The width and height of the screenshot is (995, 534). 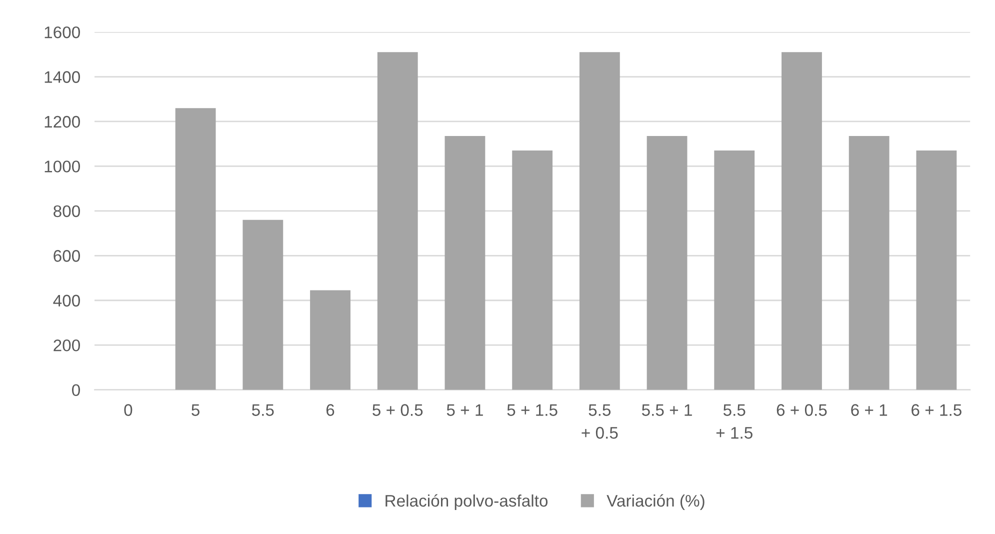 I want to click on x-tick-label: 6 + 1.5, so click(x=937, y=410).